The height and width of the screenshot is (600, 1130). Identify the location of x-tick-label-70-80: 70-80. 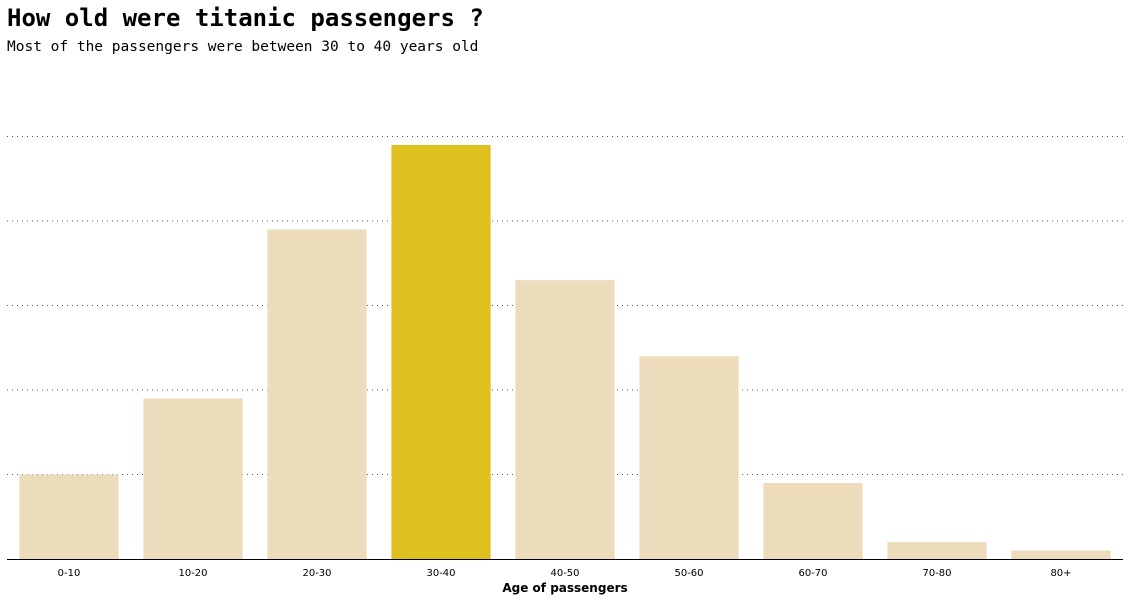
(936, 573).